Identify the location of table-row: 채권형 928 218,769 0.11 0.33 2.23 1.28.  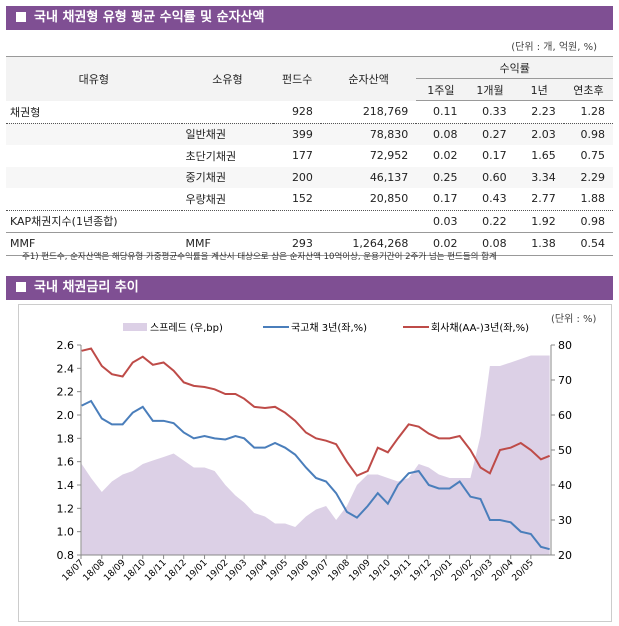
(309, 112).